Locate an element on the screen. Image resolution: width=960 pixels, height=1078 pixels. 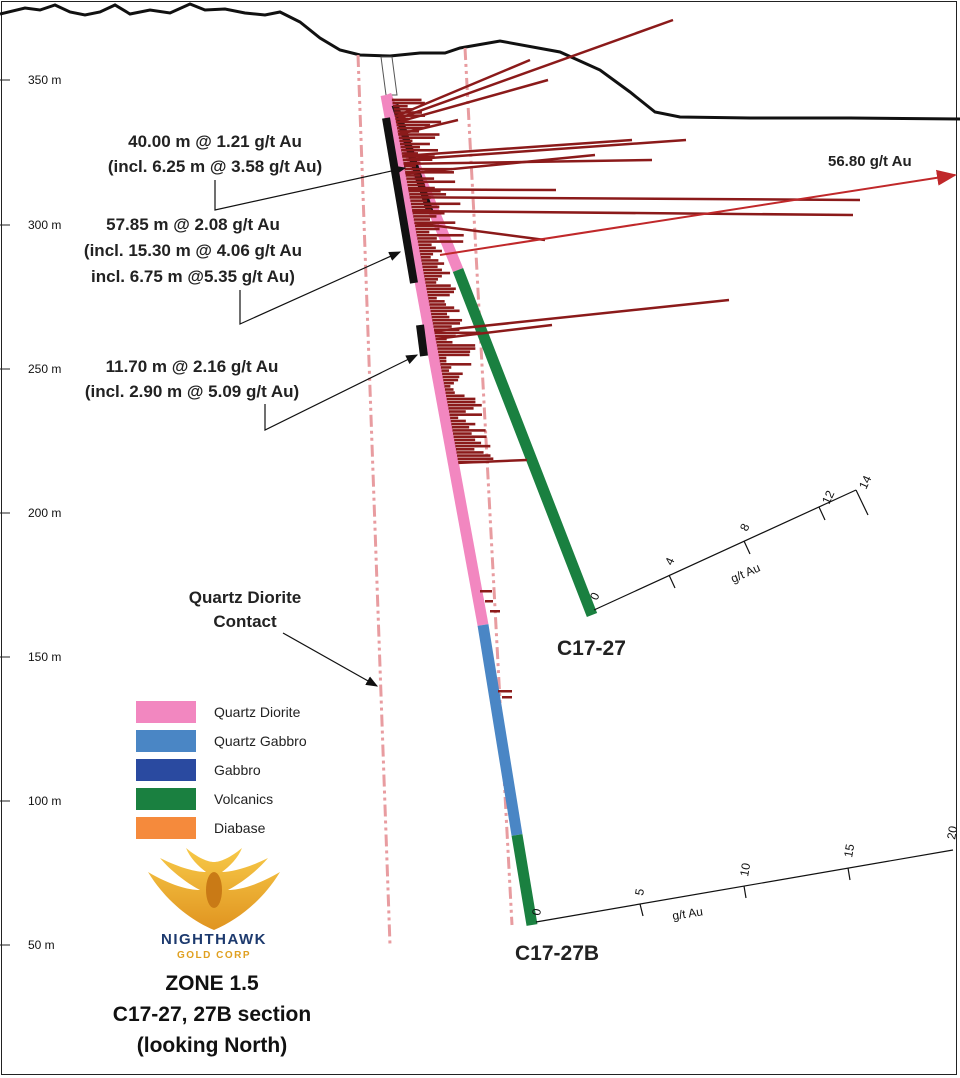
logo-name: NIGHTHAWK is located at coordinates (214, 939).